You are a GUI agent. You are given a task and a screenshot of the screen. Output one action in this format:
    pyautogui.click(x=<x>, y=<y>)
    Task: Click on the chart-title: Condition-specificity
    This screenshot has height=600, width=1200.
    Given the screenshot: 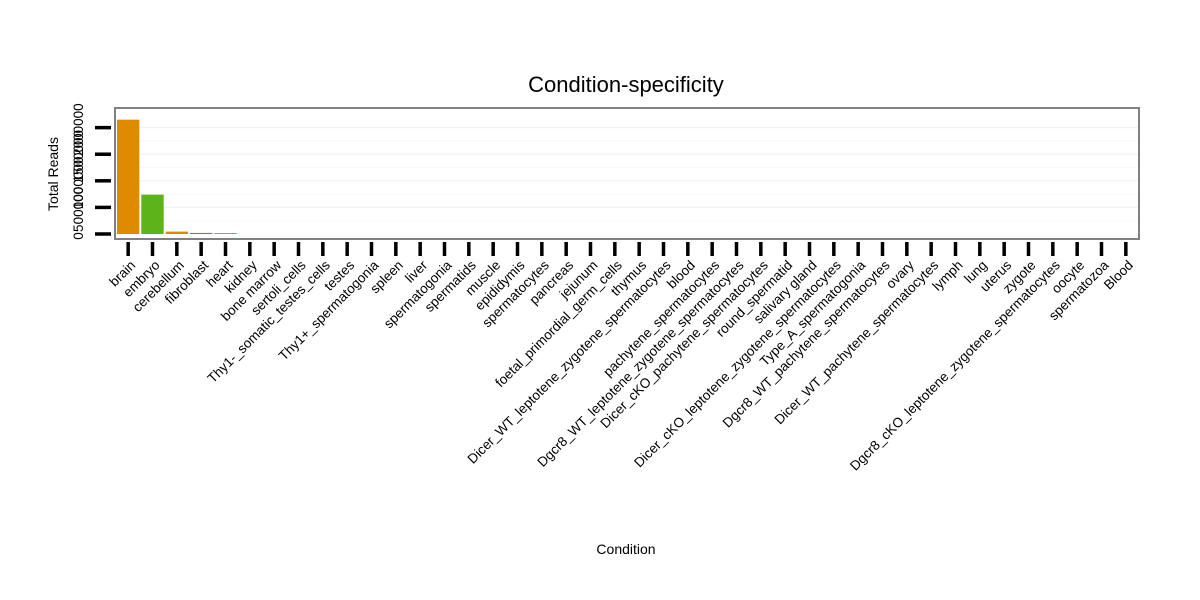 What is the action you would take?
    pyautogui.click(x=626, y=84)
    